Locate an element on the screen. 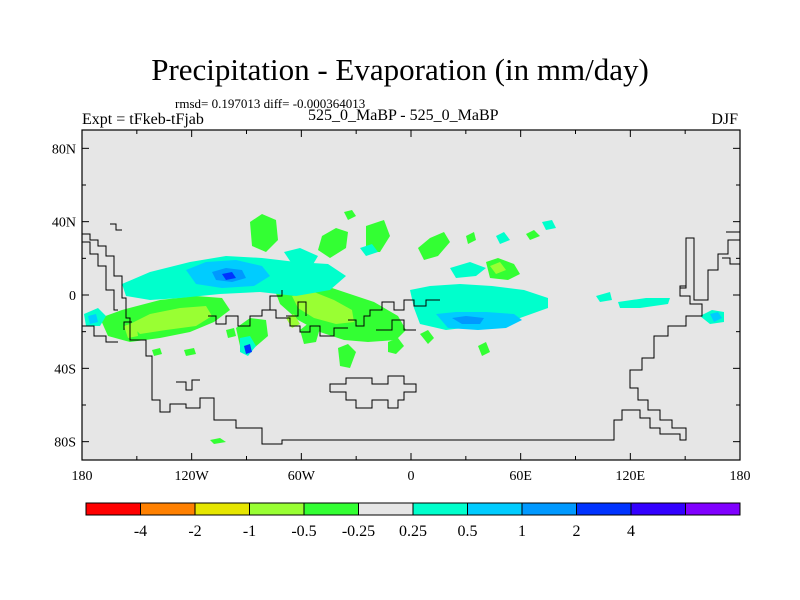 This screenshot has height=600, width=800. lon-tick-label: 60W is located at coordinates (302, 476).